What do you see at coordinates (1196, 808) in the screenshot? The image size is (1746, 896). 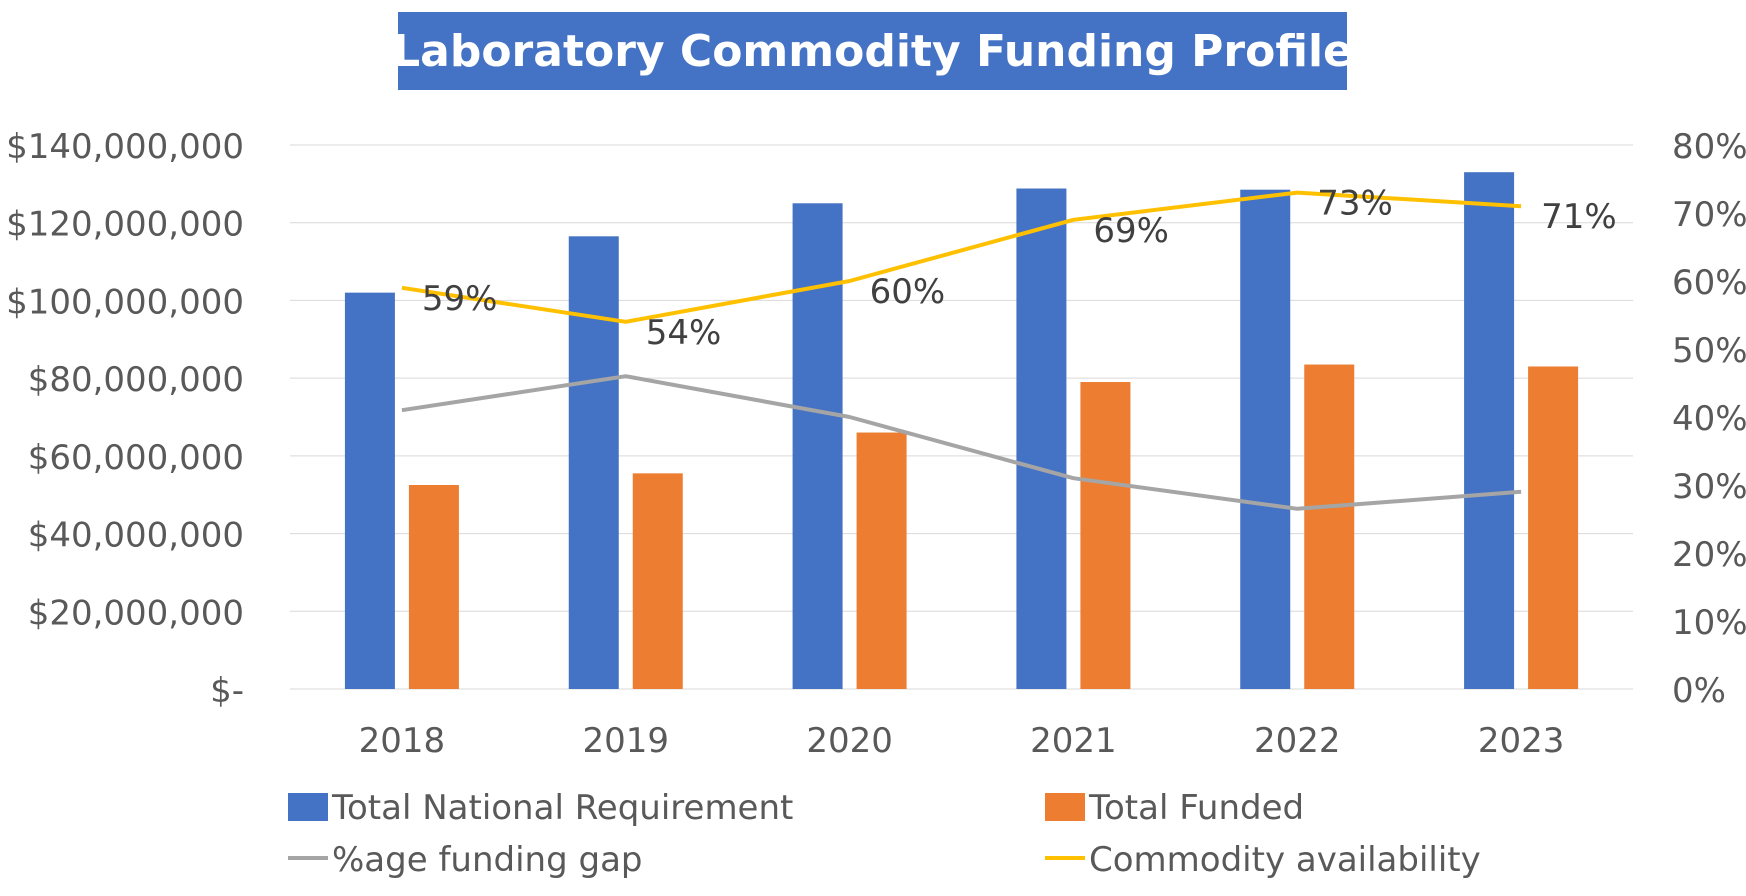 I see `legend-label: Total Funded` at bounding box center [1196, 808].